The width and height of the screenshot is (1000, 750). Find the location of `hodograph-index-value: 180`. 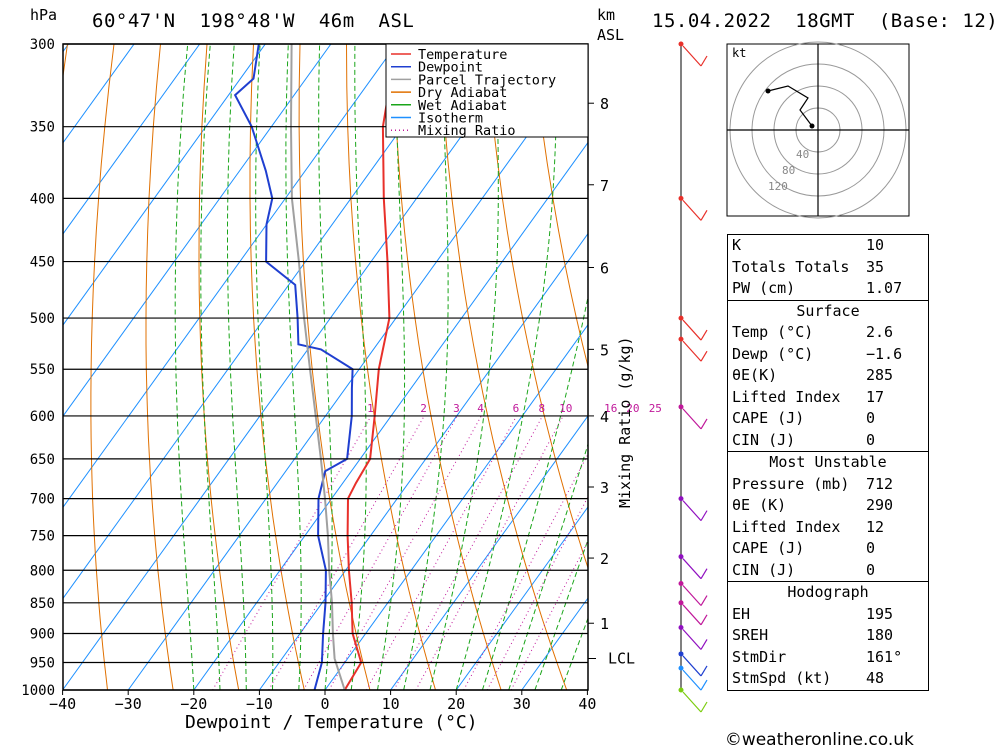

hodograph-index-value: 180 is located at coordinates (880, 635).